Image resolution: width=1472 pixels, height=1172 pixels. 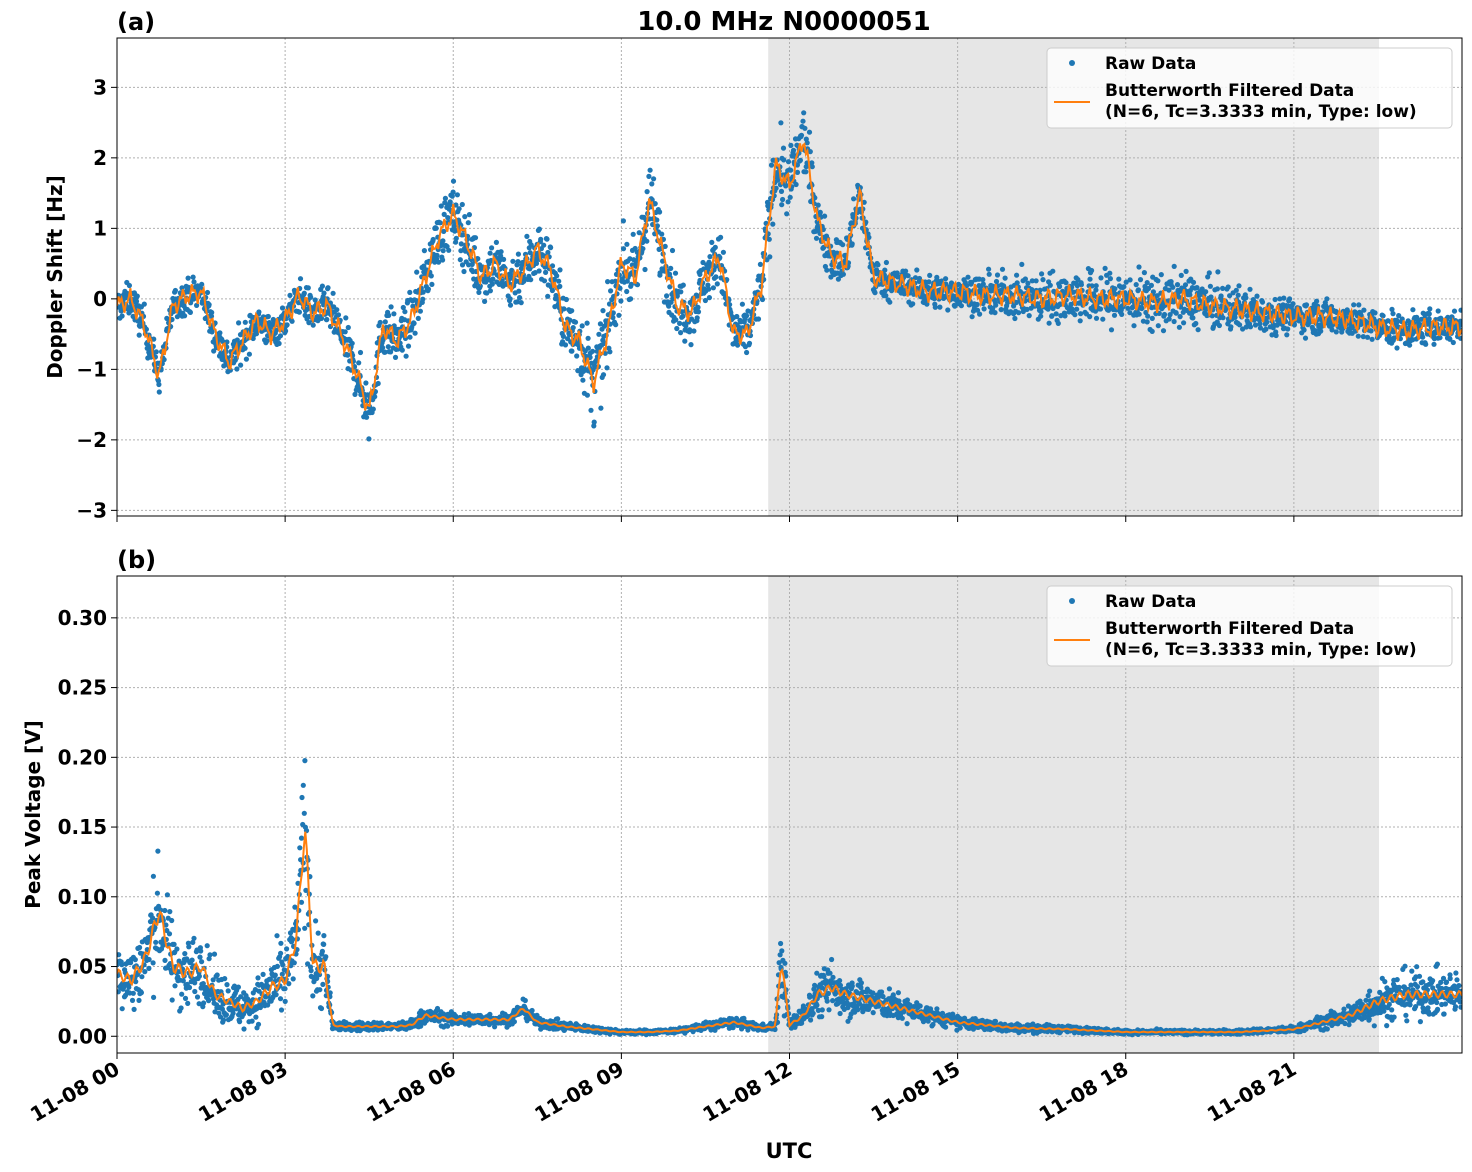 I want to click on legend-marker-raw, so click(x=1072, y=63).